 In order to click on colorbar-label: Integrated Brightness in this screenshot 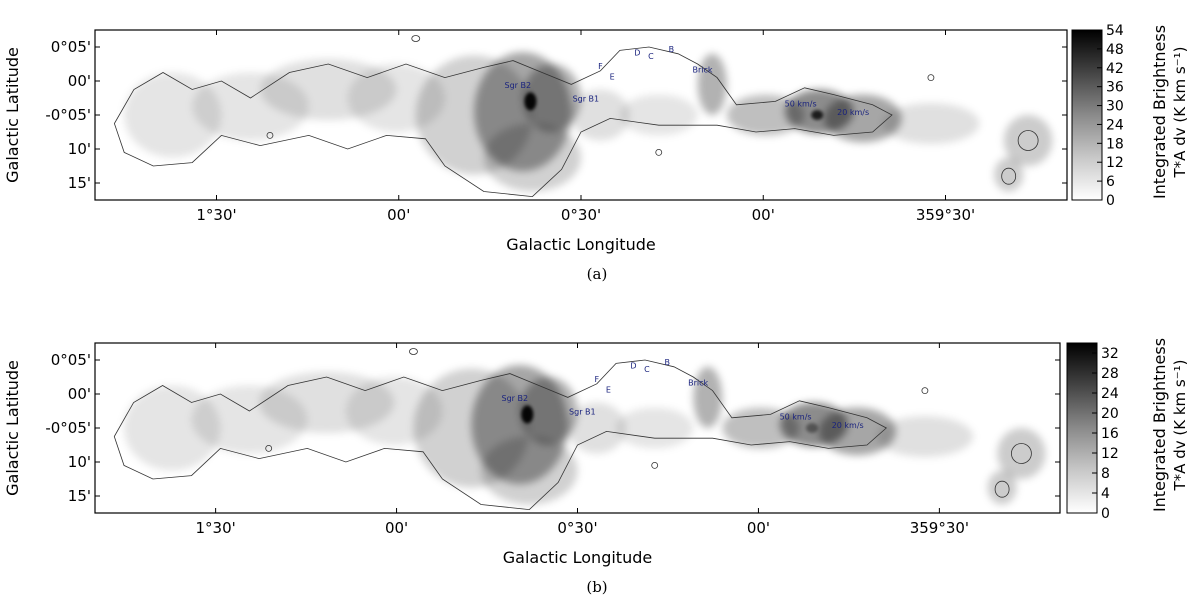, I will do `click(1159, 425)`.